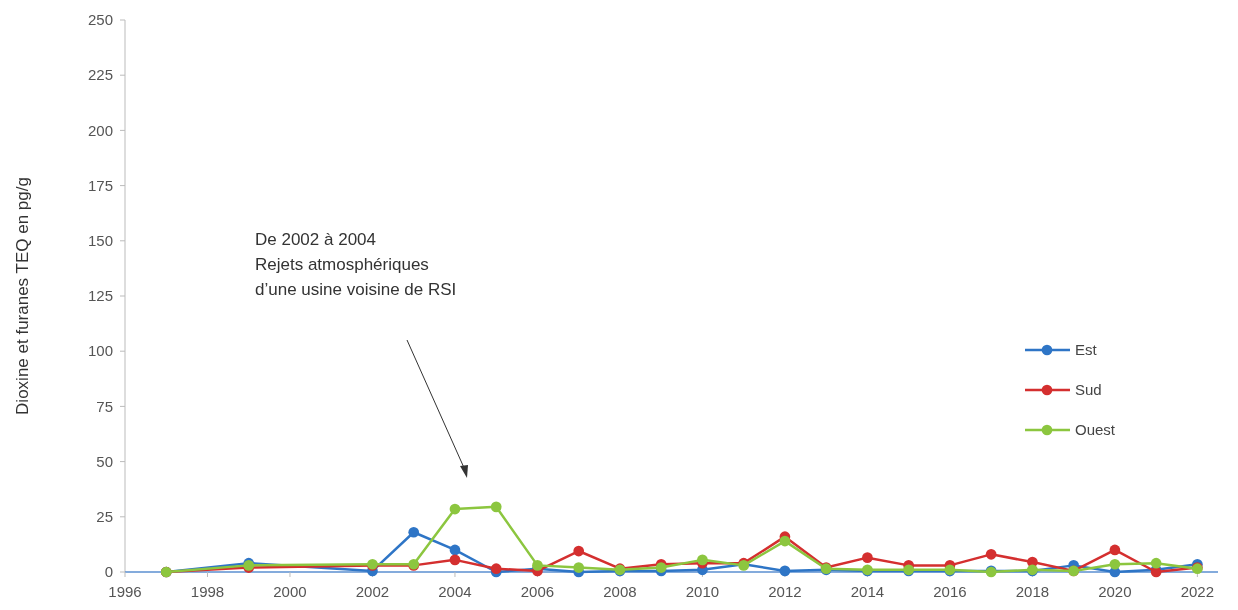 The height and width of the screenshot is (610, 1238). What do you see at coordinates (100, 185) in the screenshot?
I see `y-tick-label: 175` at bounding box center [100, 185].